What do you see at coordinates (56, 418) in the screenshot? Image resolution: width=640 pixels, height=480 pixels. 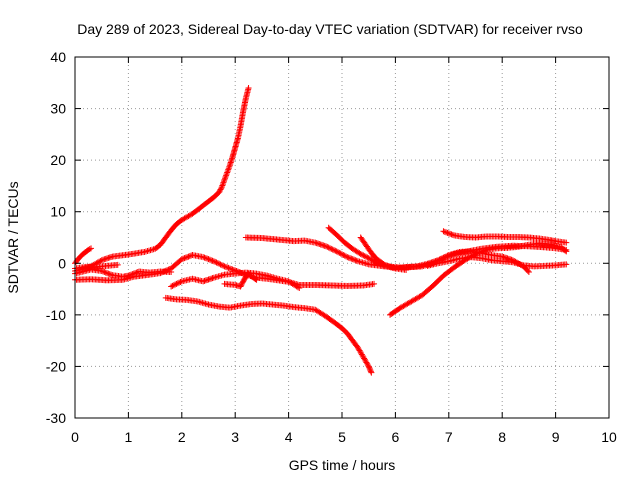 I see `y-tick-label: -30` at bounding box center [56, 418].